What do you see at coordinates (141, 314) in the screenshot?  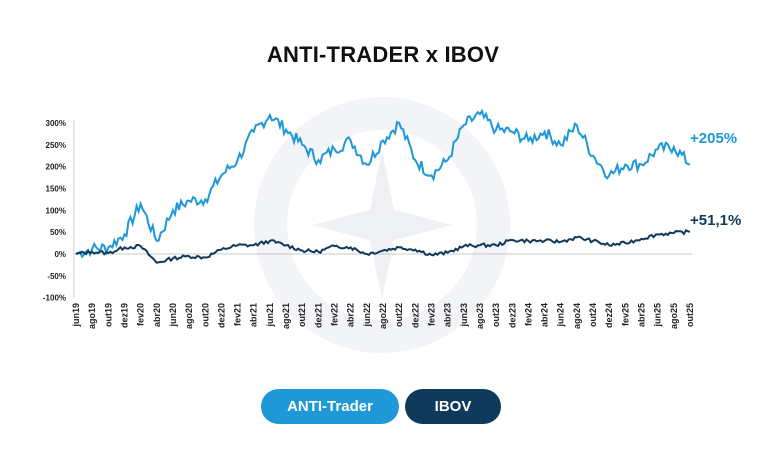 I see `x-tick-label: fev20` at bounding box center [141, 314].